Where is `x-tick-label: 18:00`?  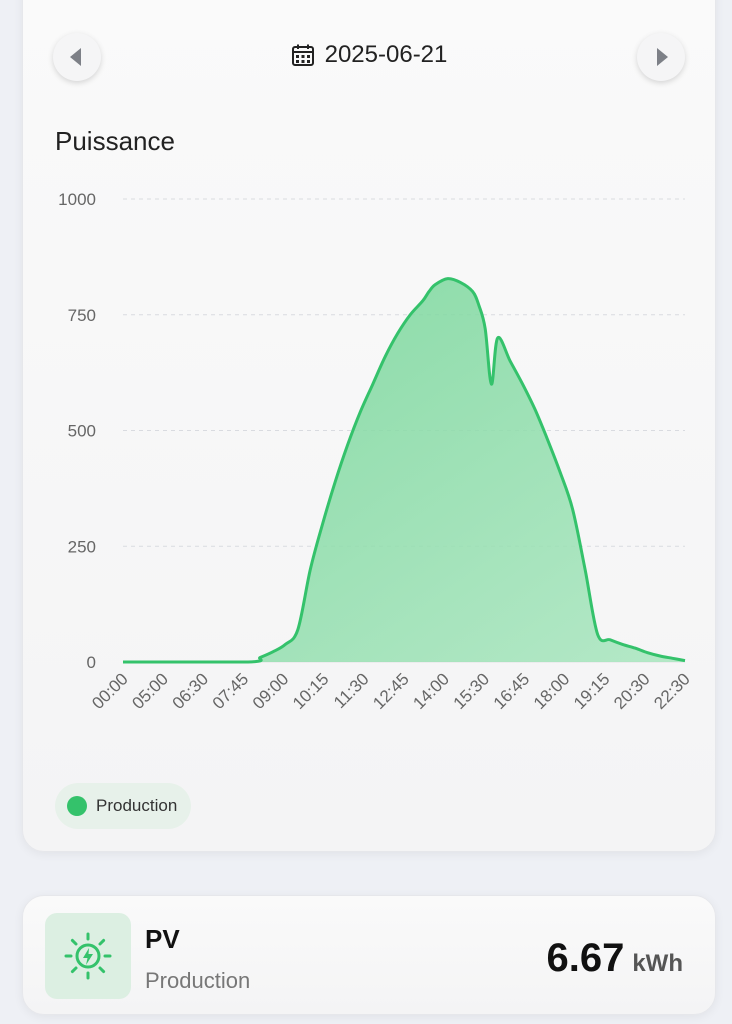 x-tick-label: 18:00 is located at coordinates (552, 691).